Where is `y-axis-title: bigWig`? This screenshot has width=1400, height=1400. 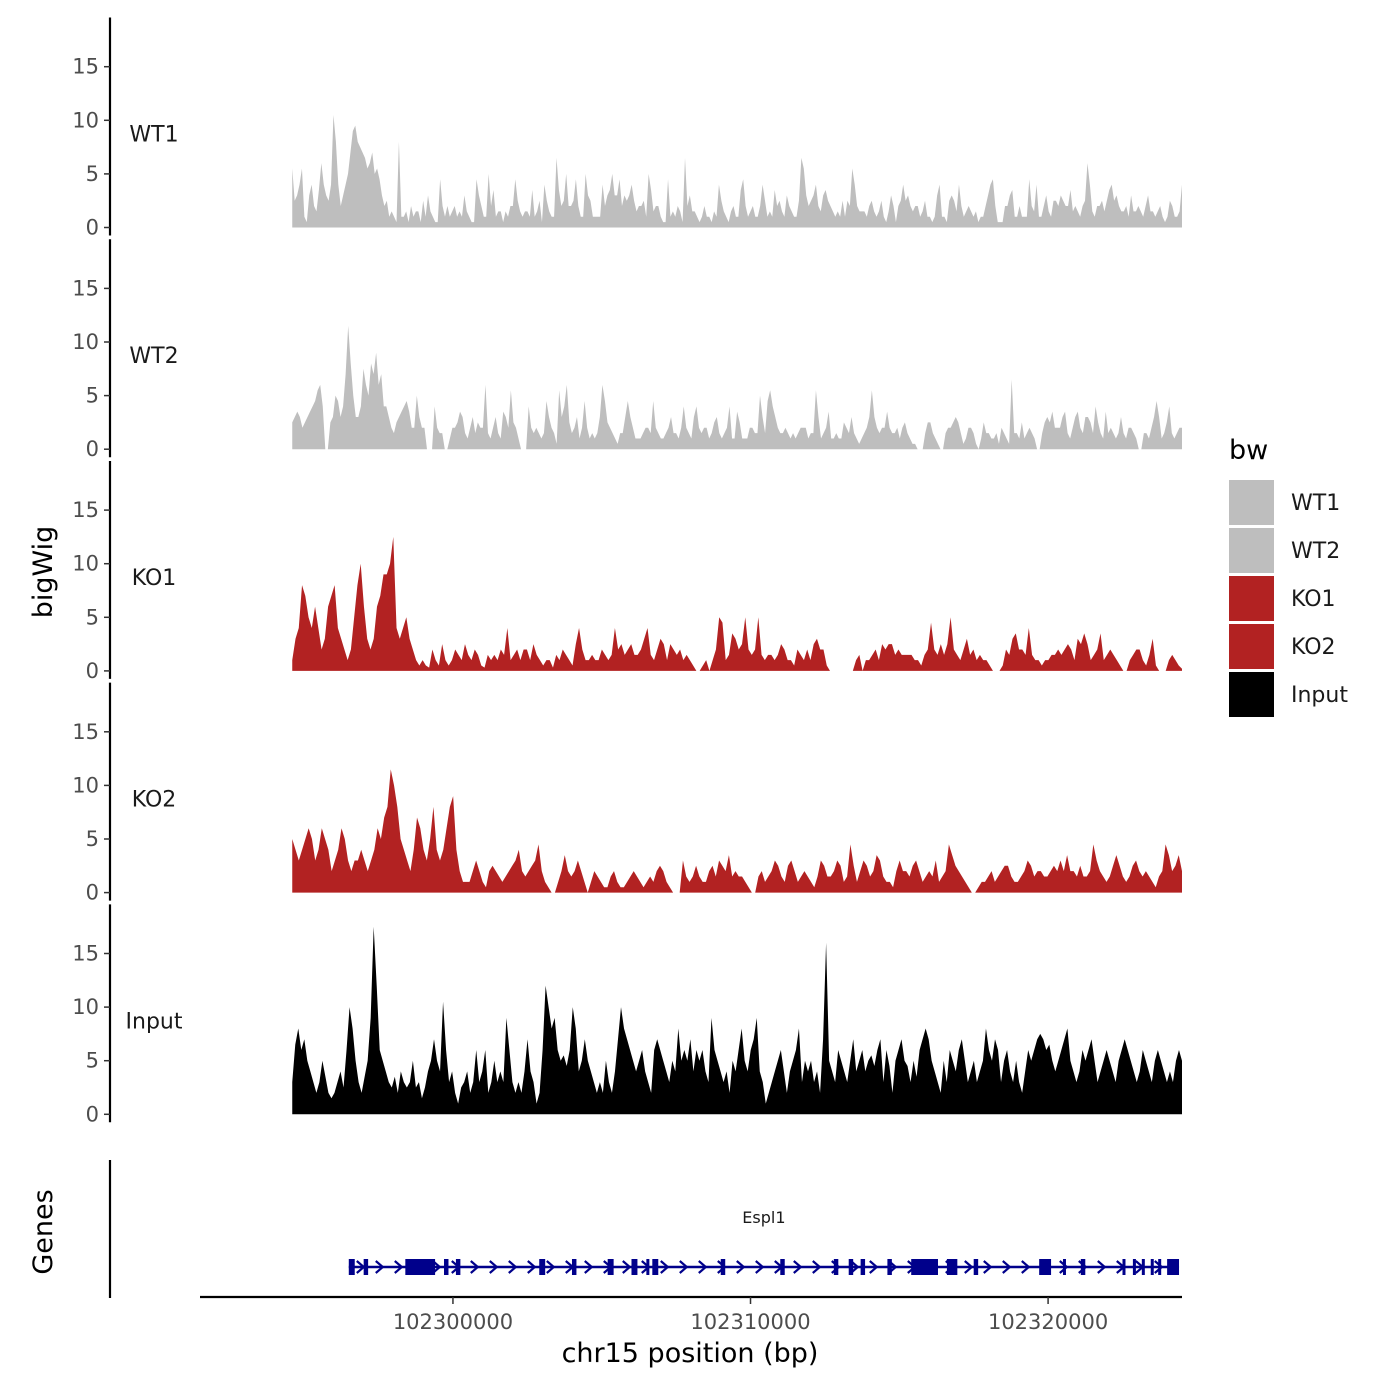
y-axis-title: bigWig is located at coordinates (43, 572).